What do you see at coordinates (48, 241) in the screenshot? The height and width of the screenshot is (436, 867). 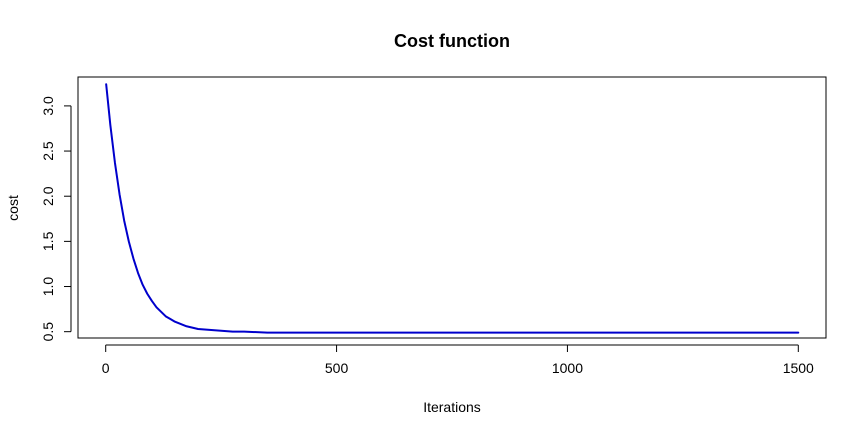 I see `y-tick-label: 1.5` at bounding box center [48, 241].